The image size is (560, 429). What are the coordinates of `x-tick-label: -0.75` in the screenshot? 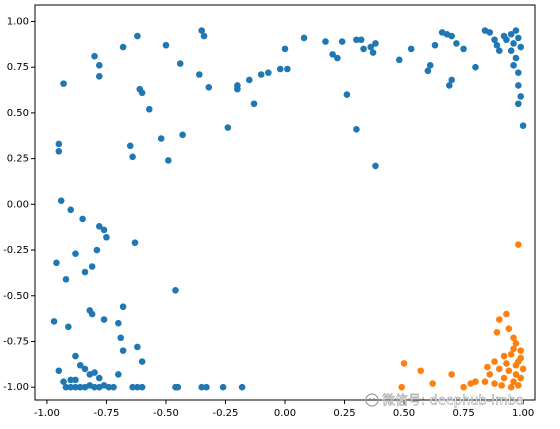 It's located at (106, 413).